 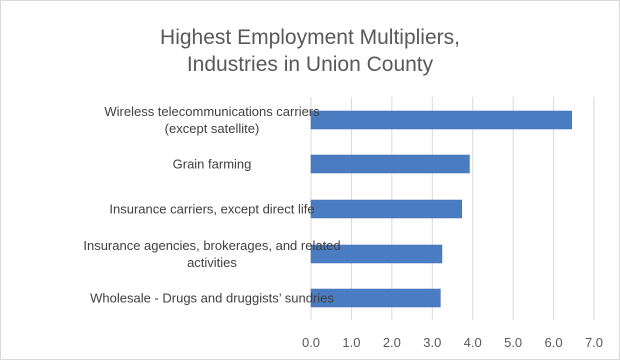 What do you see at coordinates (212, 164) in the screenshot?
I see `category-label-1-line-0: Grain farming` at bounding box center [212, 164].